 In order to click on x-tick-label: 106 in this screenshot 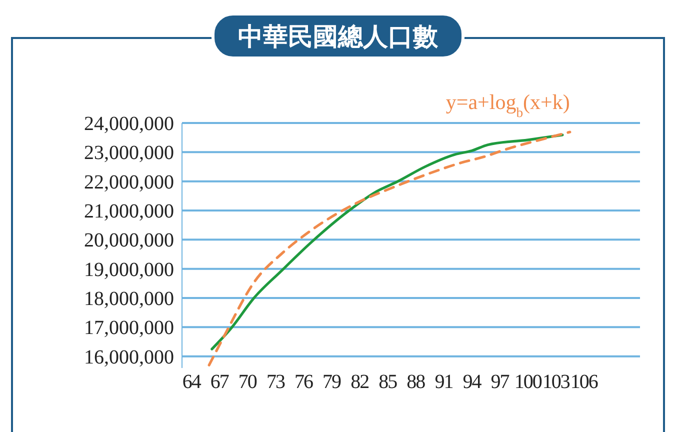, I will do `click(584, 382)`.